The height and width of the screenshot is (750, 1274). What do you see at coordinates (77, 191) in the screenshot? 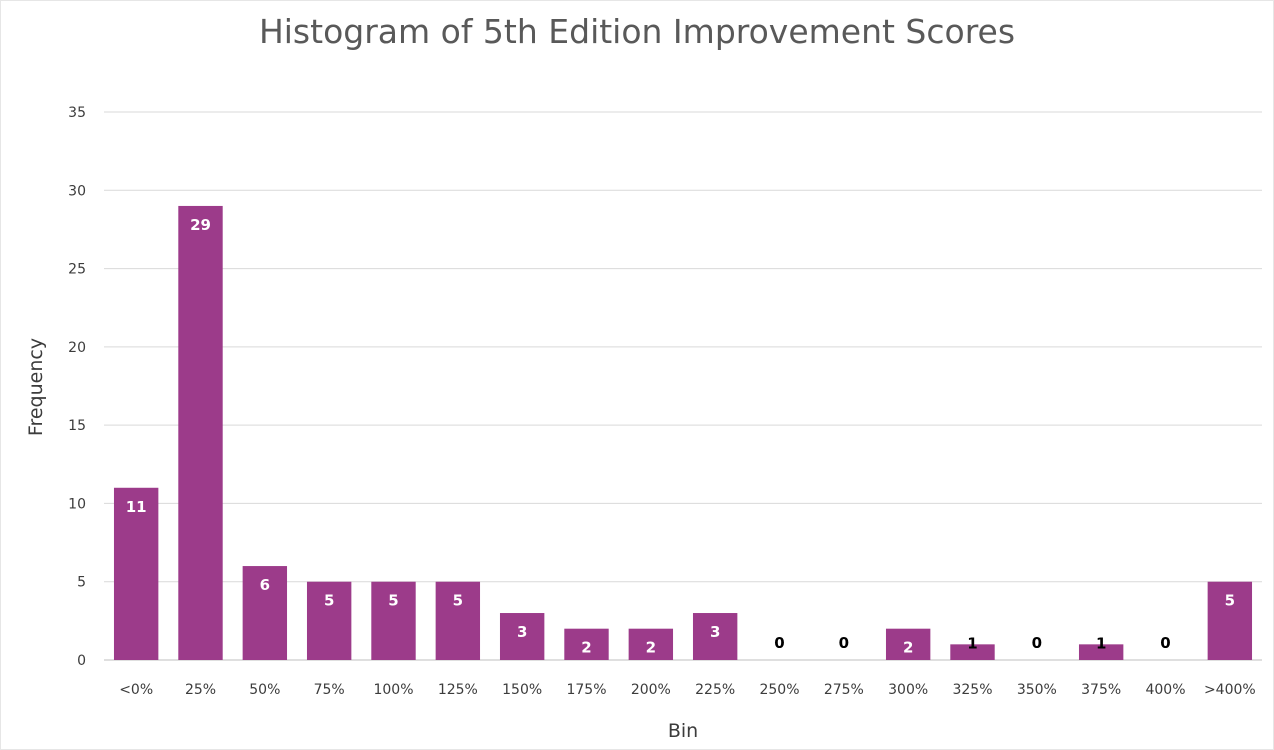
I see `y-tick-label: 30` at bounding box center [77, 191].